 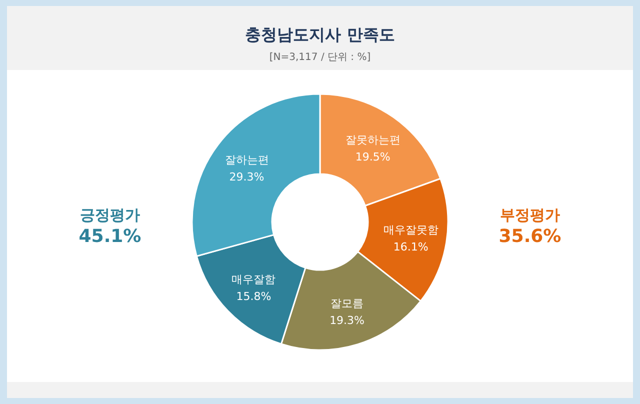 I want to click on data-label: 16.1%, so click(x=410, y=247).